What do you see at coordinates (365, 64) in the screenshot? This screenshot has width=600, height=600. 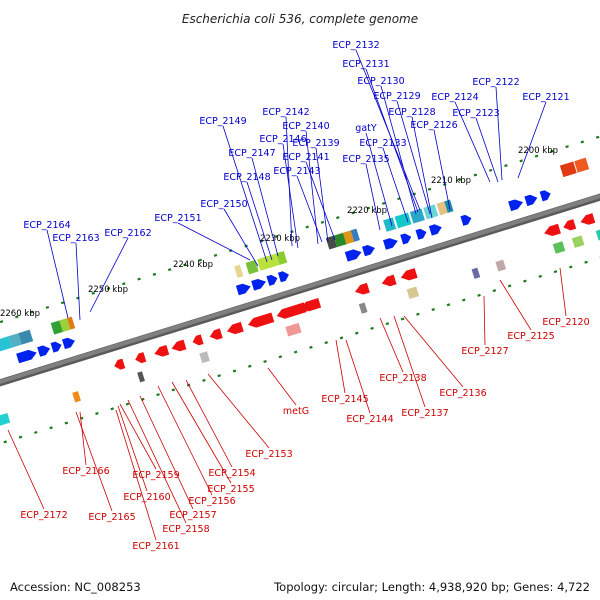 I see `upper-gene-label: ECP_2131` at bounding box center [365, 64].